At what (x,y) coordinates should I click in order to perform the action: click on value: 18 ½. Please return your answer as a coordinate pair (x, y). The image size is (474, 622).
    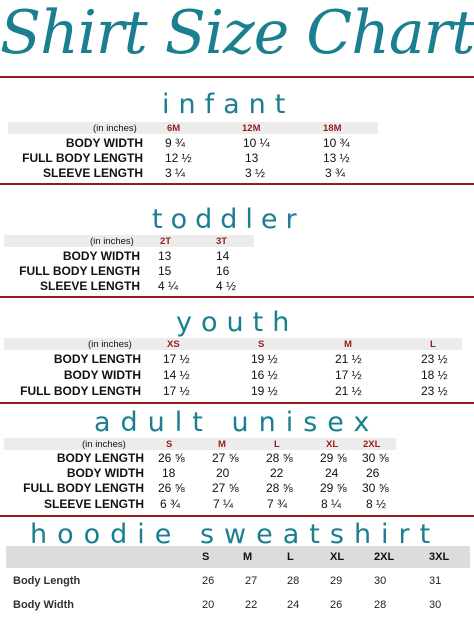
    Looking at the image, I should click on (434, 375).